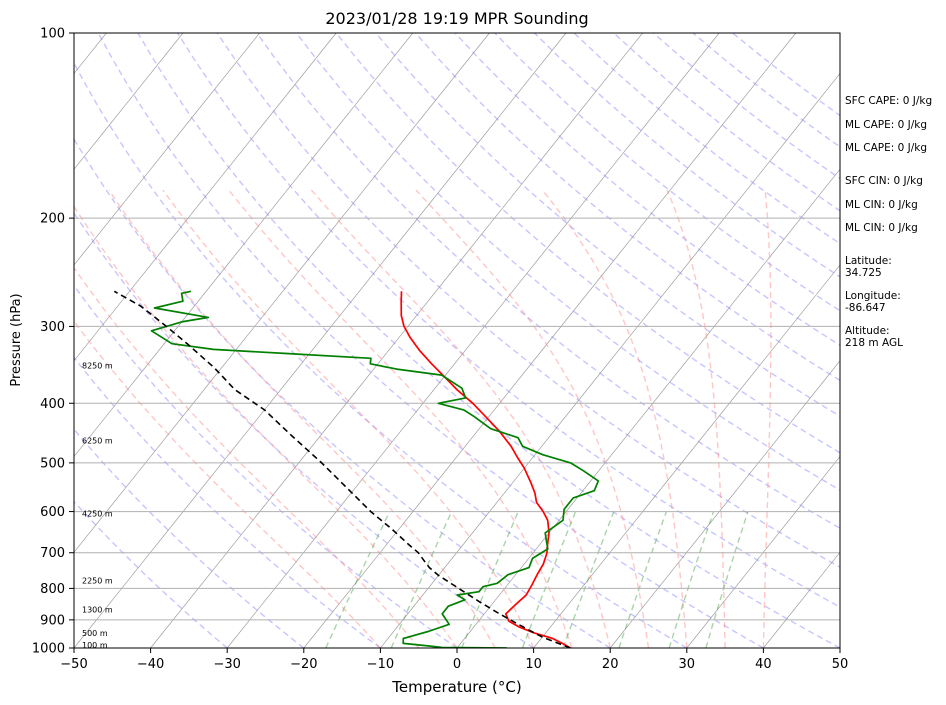  Describe the element at coordinates (865, 308) in the screenshot. I see `longitude-value: -86.647` at that location.